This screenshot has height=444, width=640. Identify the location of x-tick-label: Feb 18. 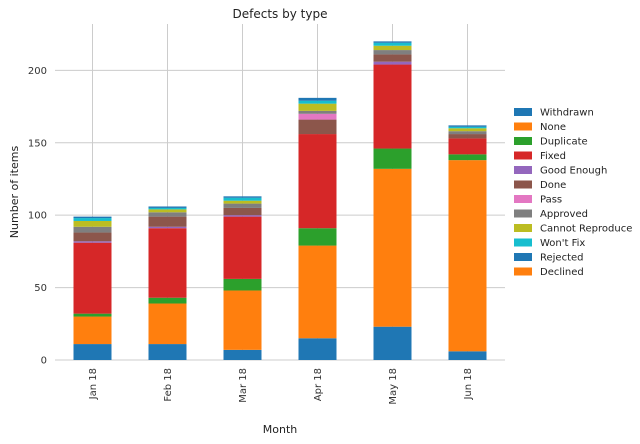
(168, 385).